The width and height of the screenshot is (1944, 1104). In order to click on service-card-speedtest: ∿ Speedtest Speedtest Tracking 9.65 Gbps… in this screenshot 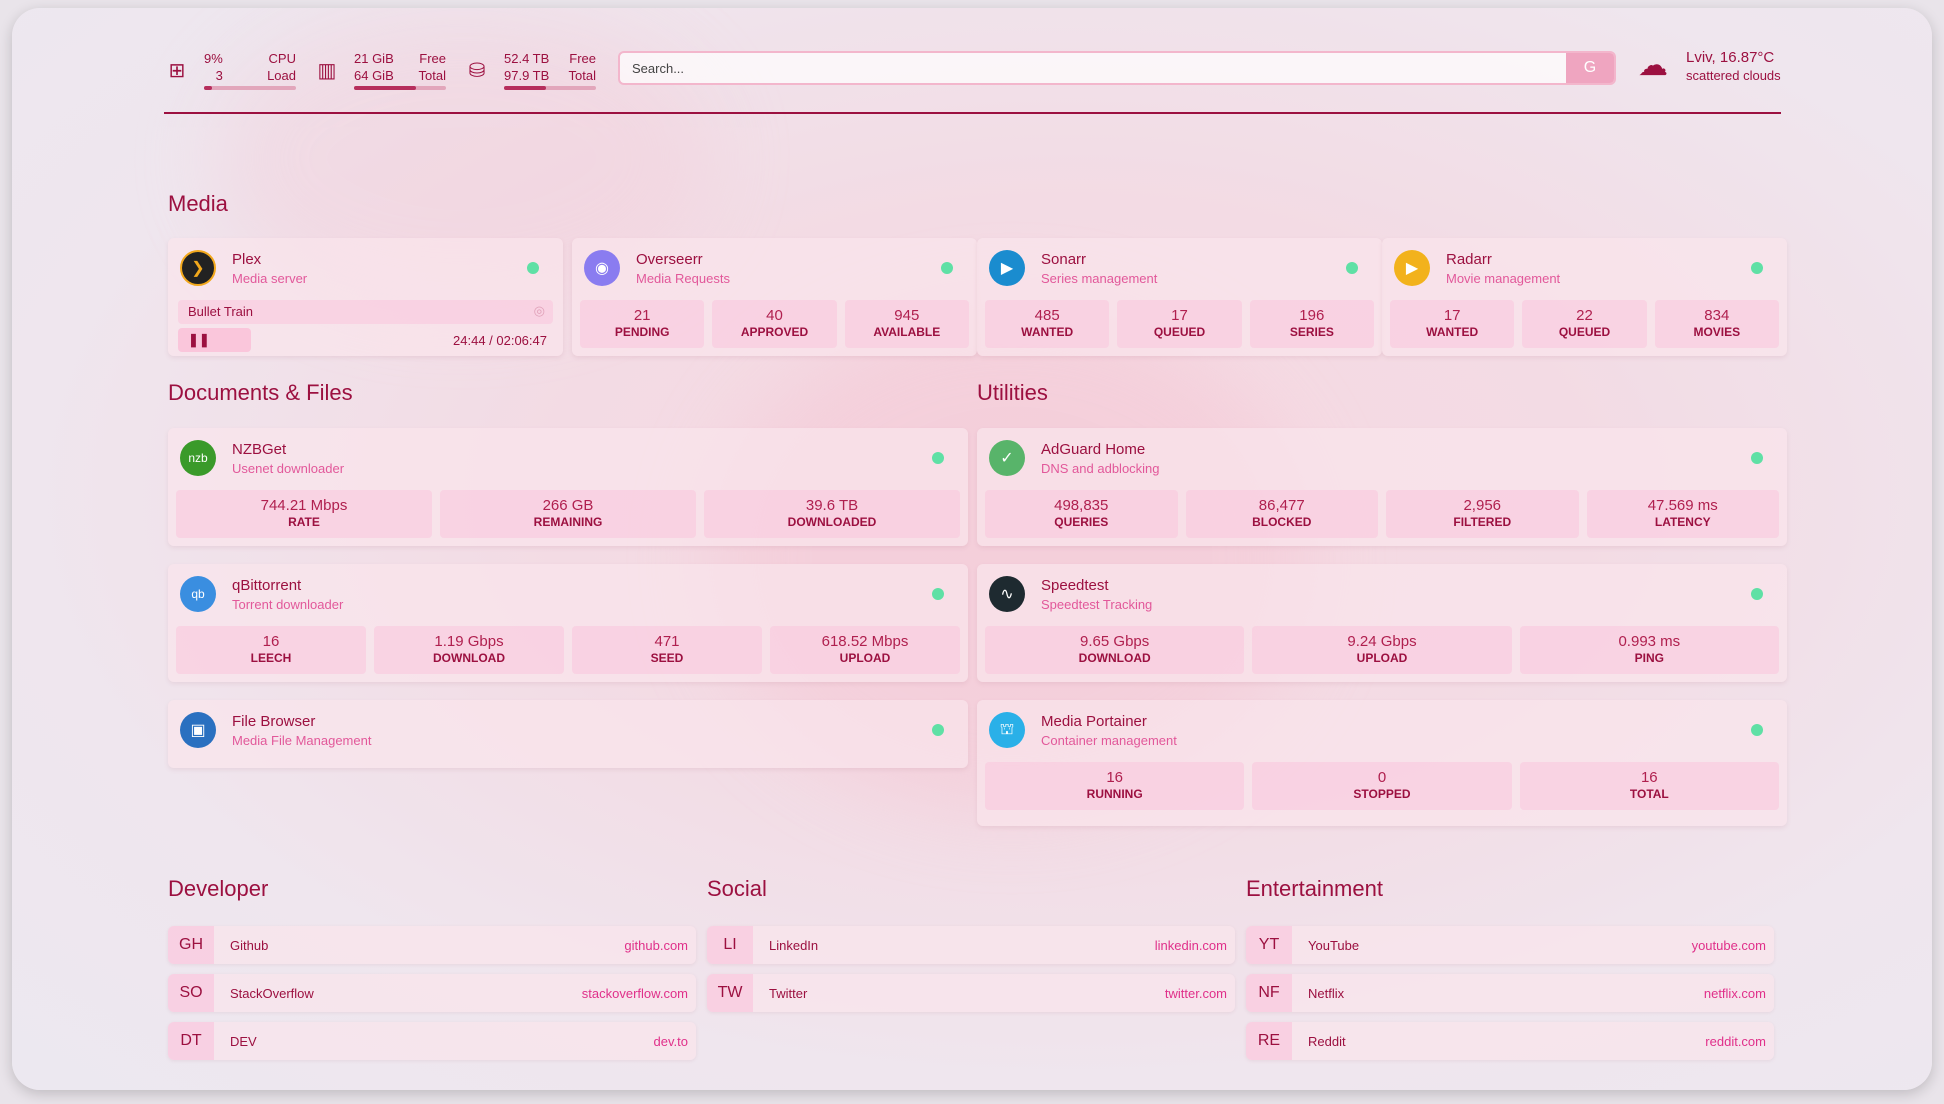, I will do `click(1382, 623)`.